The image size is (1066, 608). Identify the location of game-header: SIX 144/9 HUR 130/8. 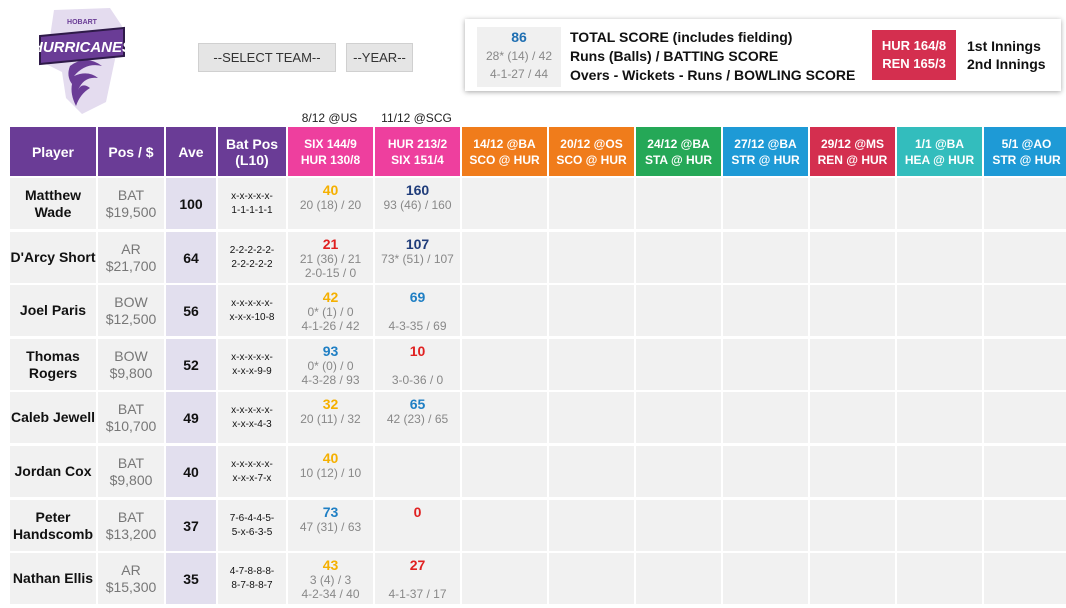
(330, 151).